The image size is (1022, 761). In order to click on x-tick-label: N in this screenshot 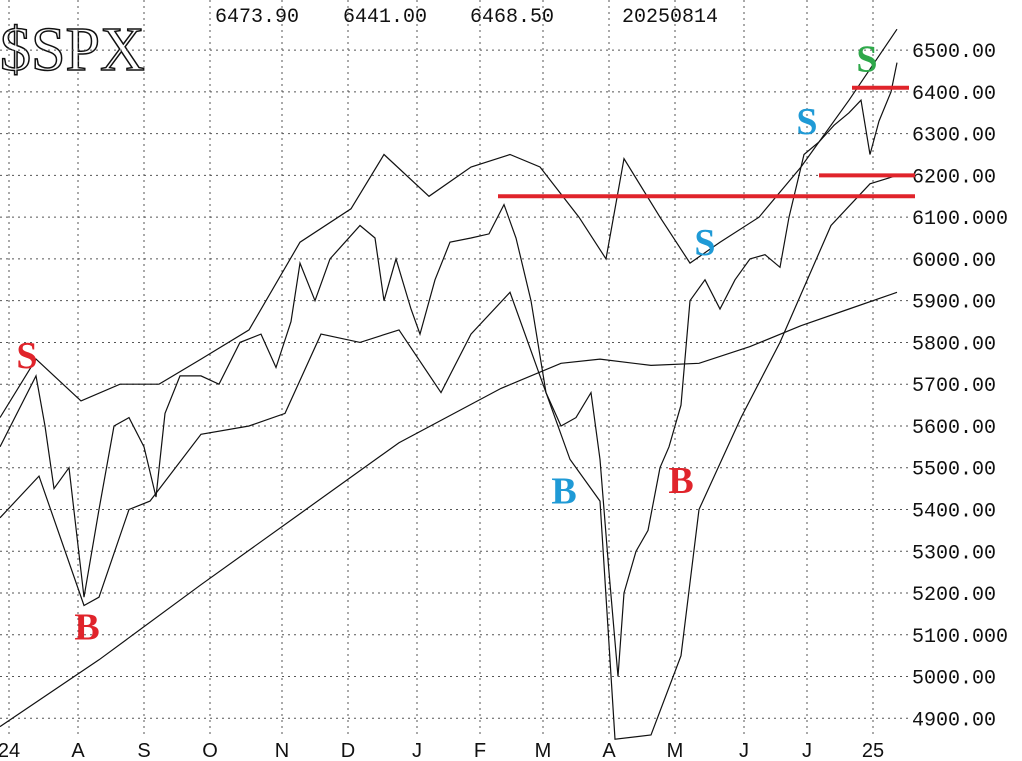, I will do `click(282, 750)`.